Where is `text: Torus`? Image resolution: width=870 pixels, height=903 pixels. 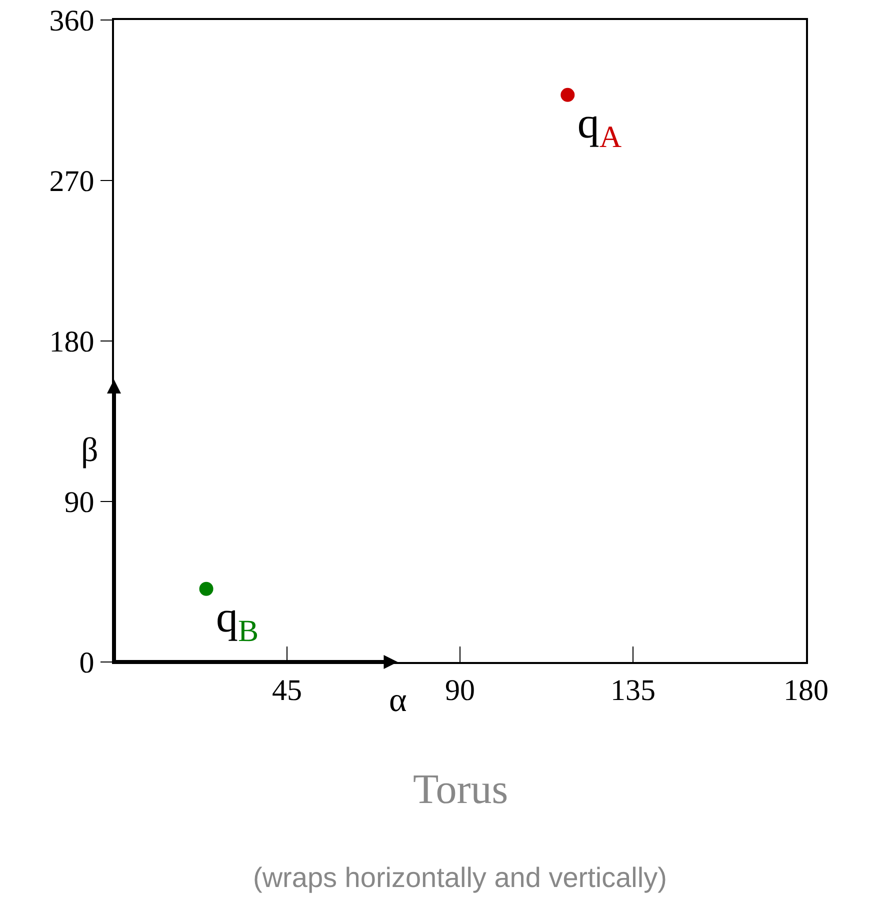
text: Torus is located at coordinates (460, 790).